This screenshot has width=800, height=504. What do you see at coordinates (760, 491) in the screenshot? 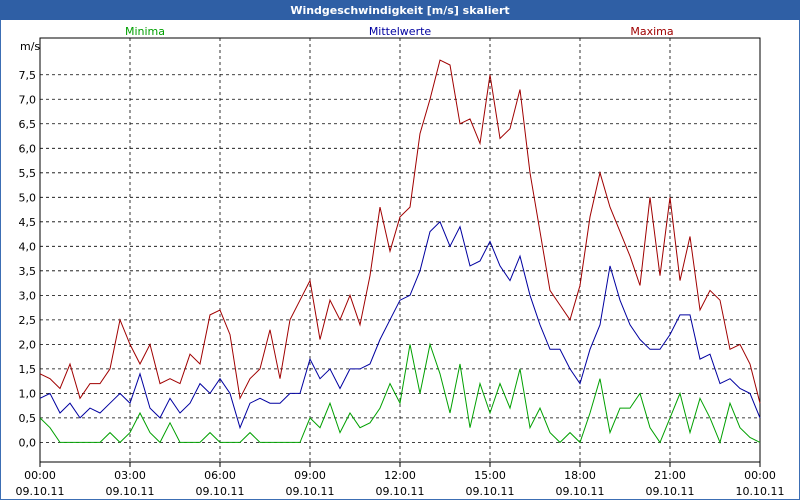
I see `x-tick-date: 10.10.11` at bounding box center [760, 491].